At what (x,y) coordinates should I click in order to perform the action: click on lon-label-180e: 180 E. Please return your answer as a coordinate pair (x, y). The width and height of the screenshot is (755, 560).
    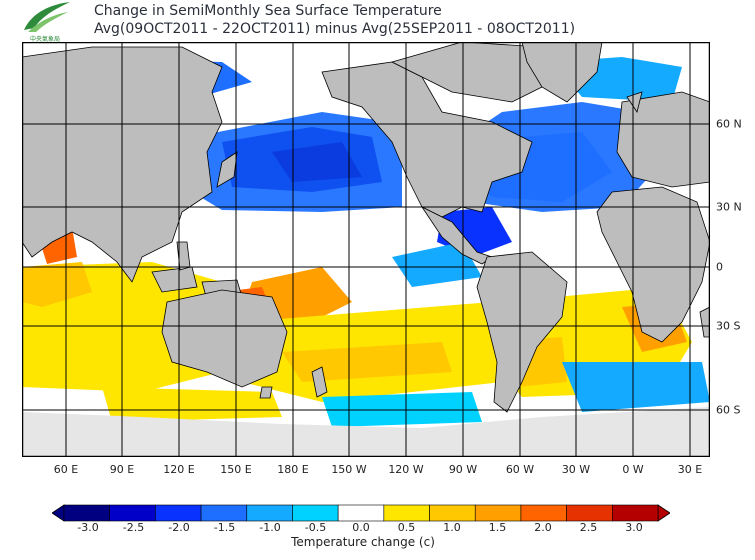
    Looking at the image, I should click on (293, 469).